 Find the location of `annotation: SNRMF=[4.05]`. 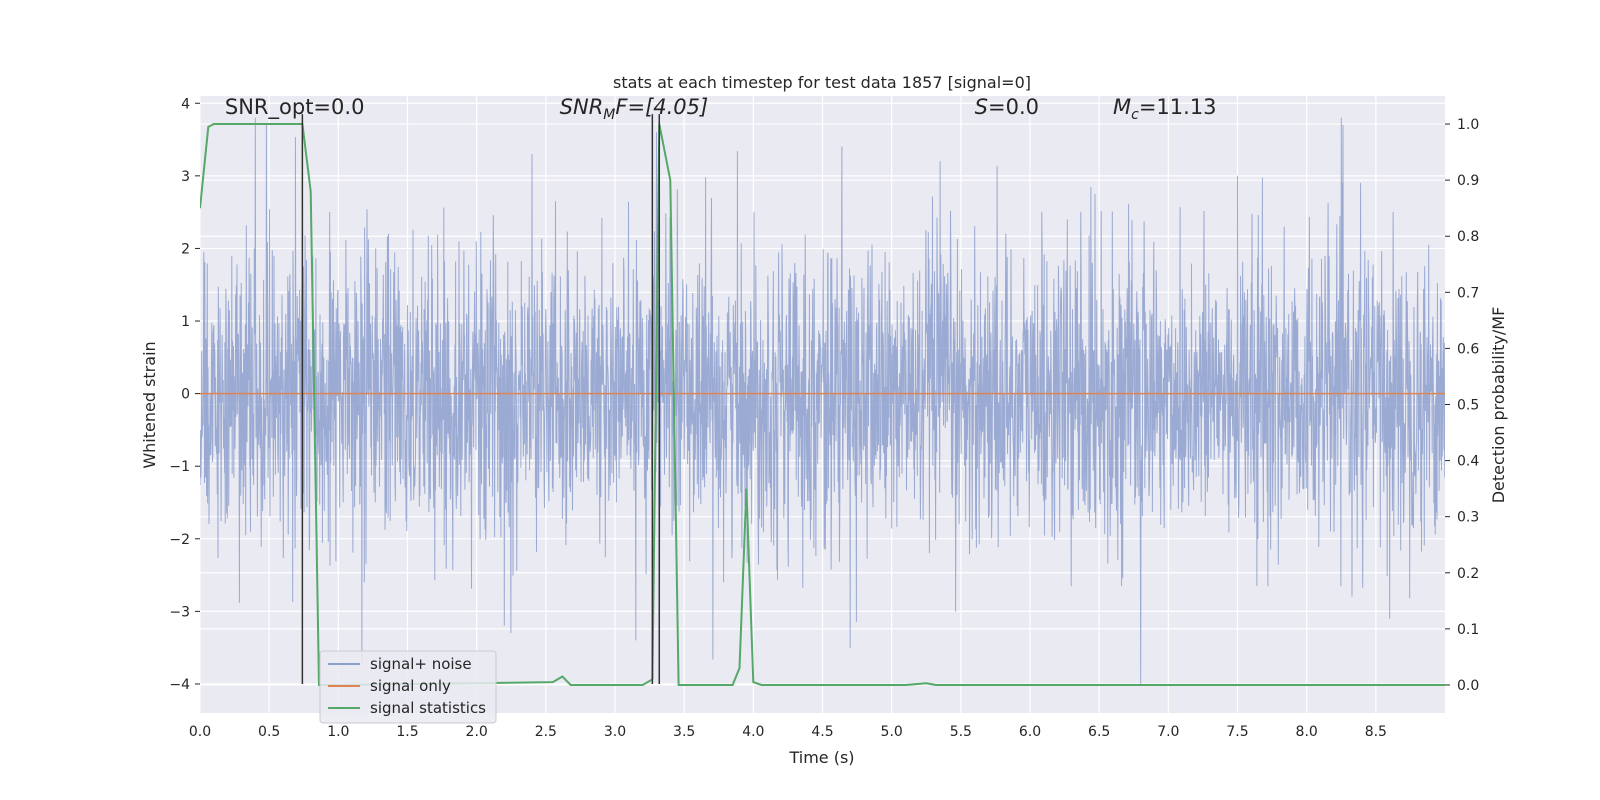

annotation: SNRMF=[4.05] is located at coordinates (634, 109).